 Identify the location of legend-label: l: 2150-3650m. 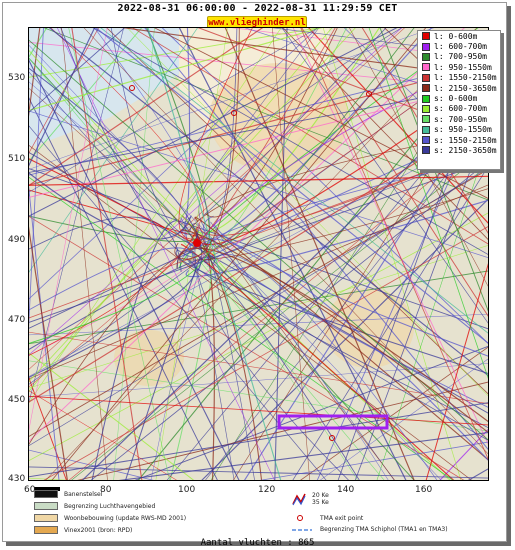
(465, 88).